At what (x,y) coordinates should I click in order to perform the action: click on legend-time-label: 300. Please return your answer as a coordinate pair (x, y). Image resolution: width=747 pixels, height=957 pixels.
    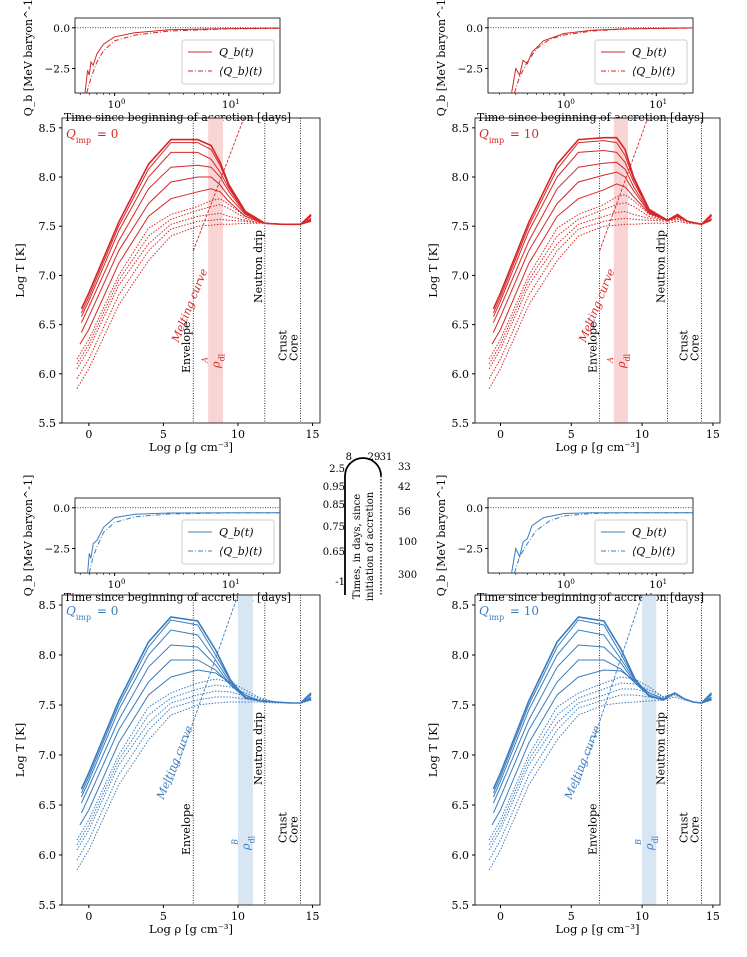
    Looking at the image, I should click on (407, 575).